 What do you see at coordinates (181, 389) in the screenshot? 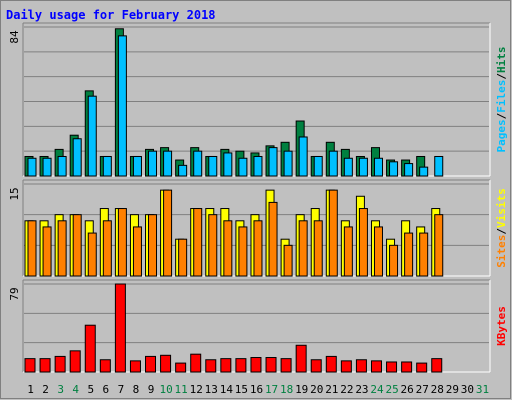
I see `x-tick-label-day-11: 11` at bounding box center [181, 389].